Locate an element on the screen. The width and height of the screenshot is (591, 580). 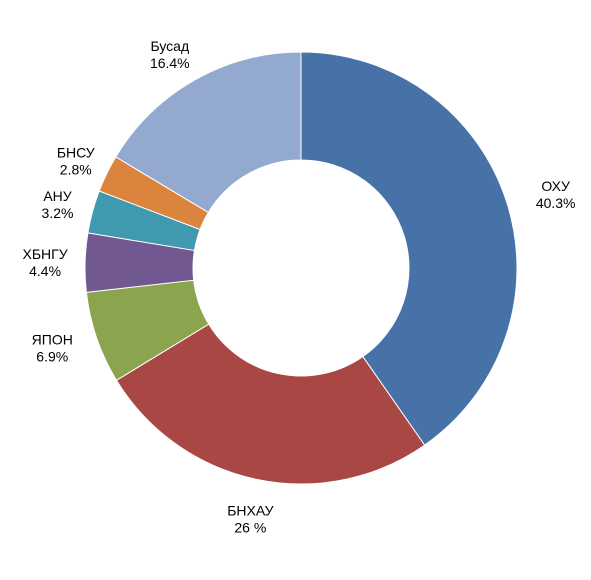
slice-label-name-0: ОХУ is located at coordinates (555, 186).